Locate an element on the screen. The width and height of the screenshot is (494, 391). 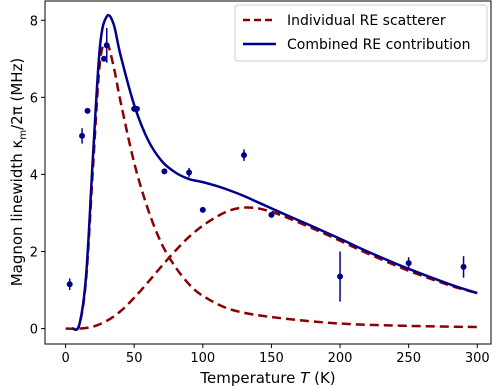
y-tick-label: 0 is located at coordinates (34, 330).